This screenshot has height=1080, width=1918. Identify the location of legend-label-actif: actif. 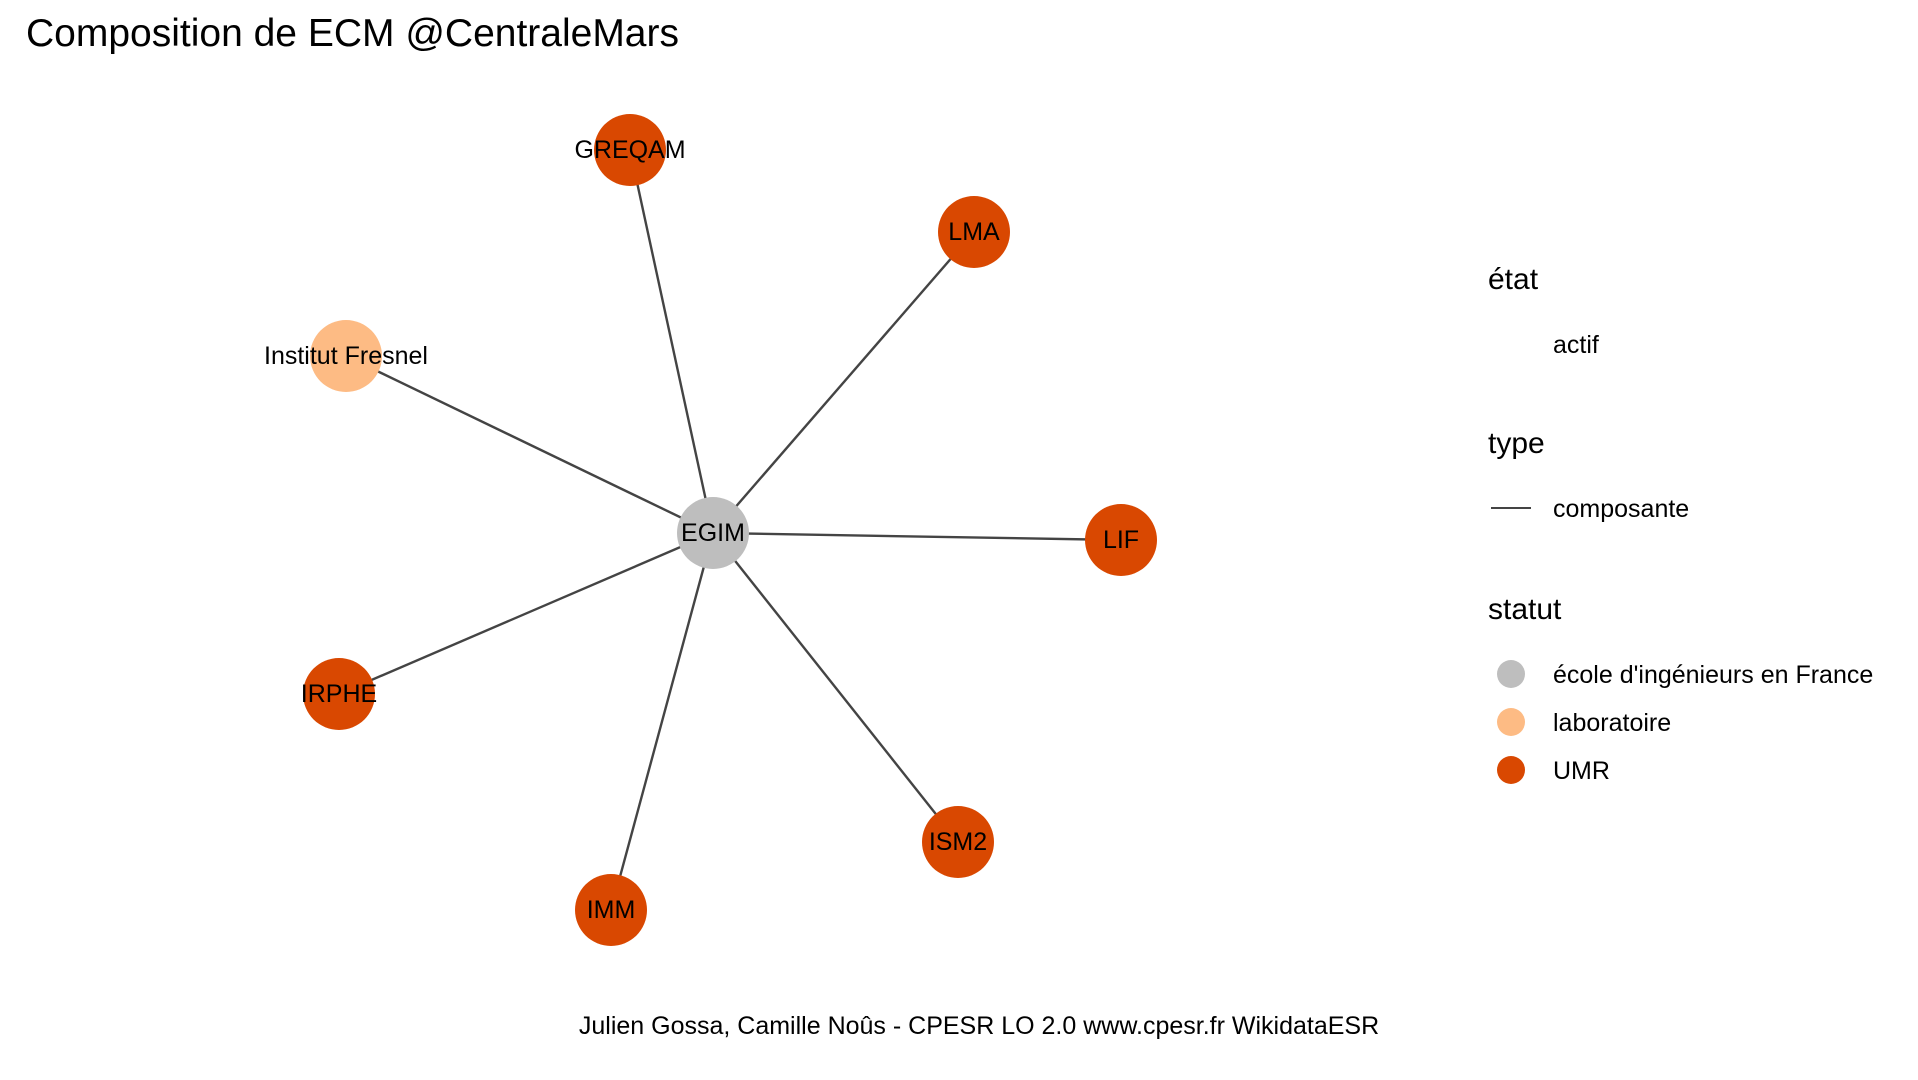
(1576, 345).